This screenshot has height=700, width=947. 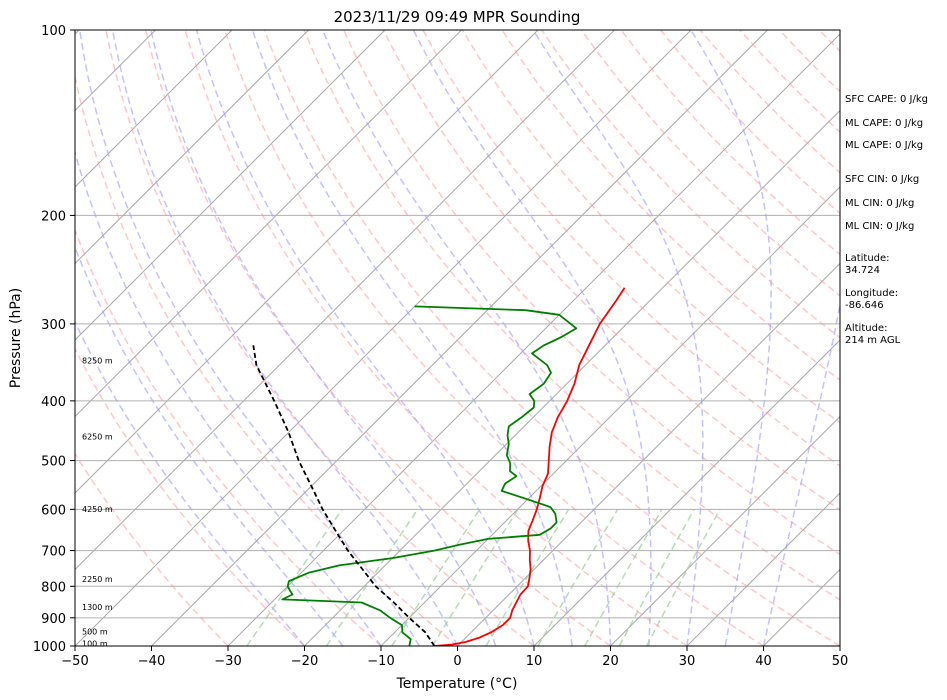 I want to click on x-tick-label: 40, so click(x=763, y=661).